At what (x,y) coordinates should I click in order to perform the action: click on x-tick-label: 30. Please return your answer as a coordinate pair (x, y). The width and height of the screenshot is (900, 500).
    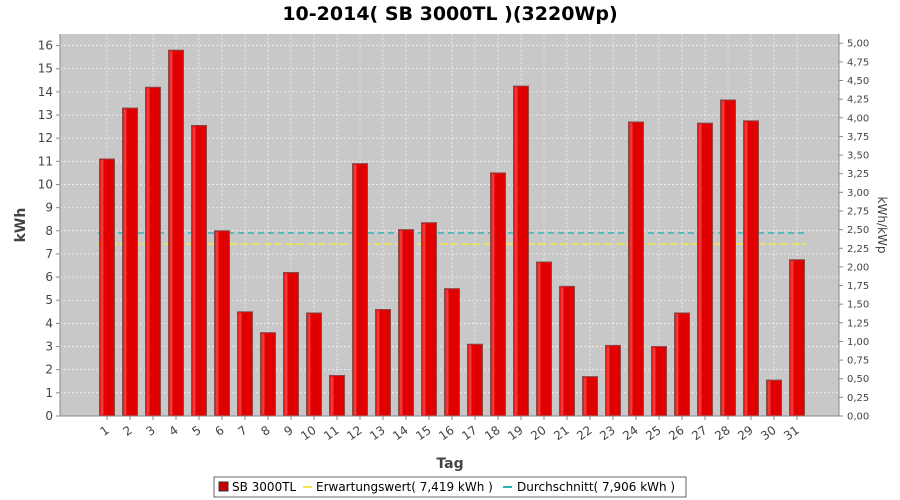
    Looking at the image, I should click on (768, 433).